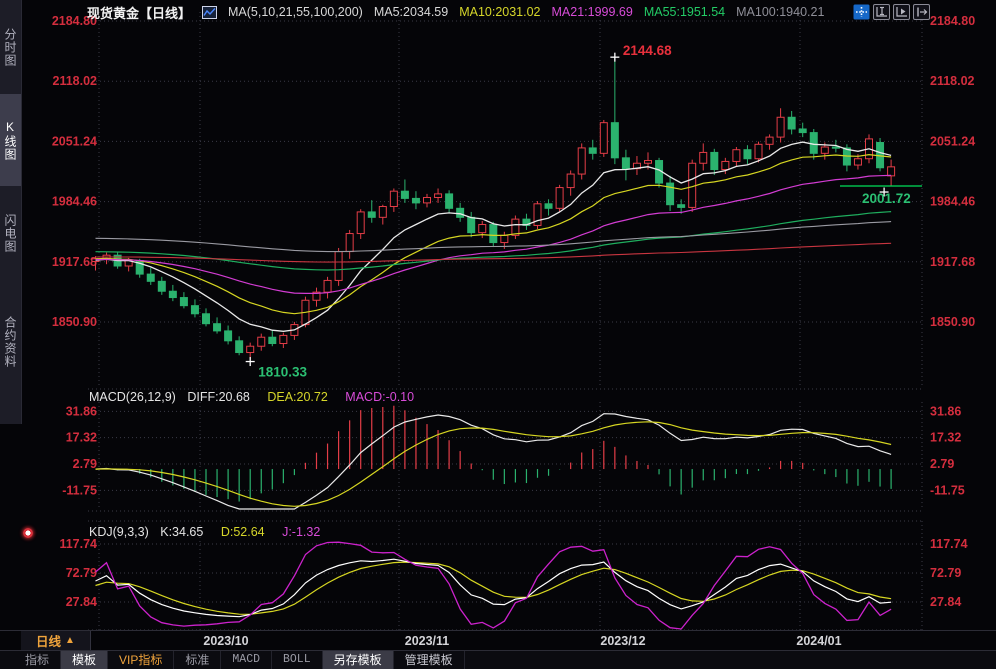 This screenshot has height=669, width=996. Describe the element at coordinates (861, 12) in the screenshot. I see `crosshair-icon` at that location.